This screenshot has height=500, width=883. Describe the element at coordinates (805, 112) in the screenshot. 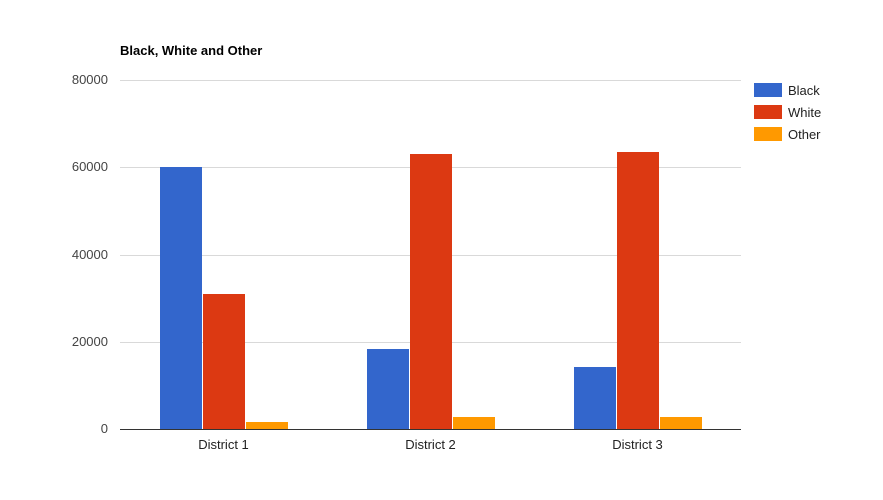

I see `legend-label: White` at that location.